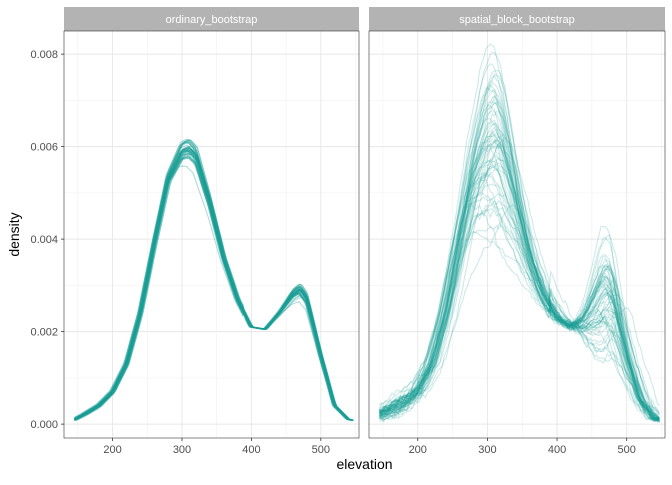  What do you see at coordinates (44, 333) in the screenshot?
I see `y-tick-label: 0.002` at bounding box center [44, 333].